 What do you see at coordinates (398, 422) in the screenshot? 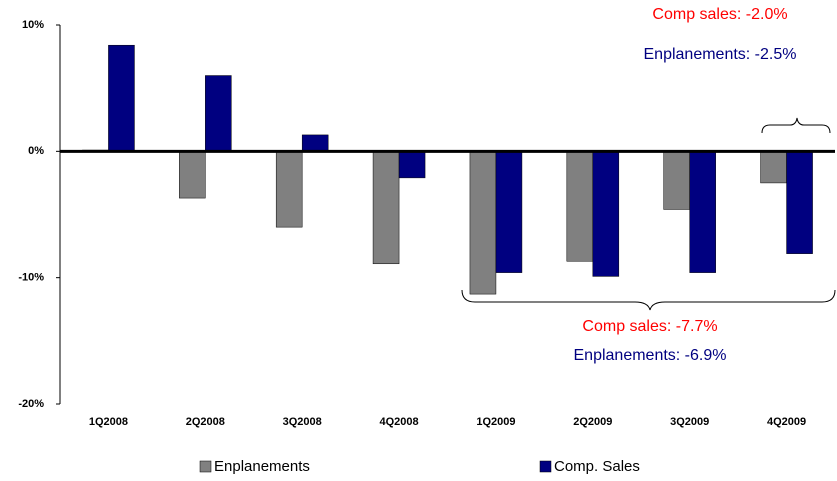
I see `x-tick-label: 4Q2008` at bounding box center [398, 422].